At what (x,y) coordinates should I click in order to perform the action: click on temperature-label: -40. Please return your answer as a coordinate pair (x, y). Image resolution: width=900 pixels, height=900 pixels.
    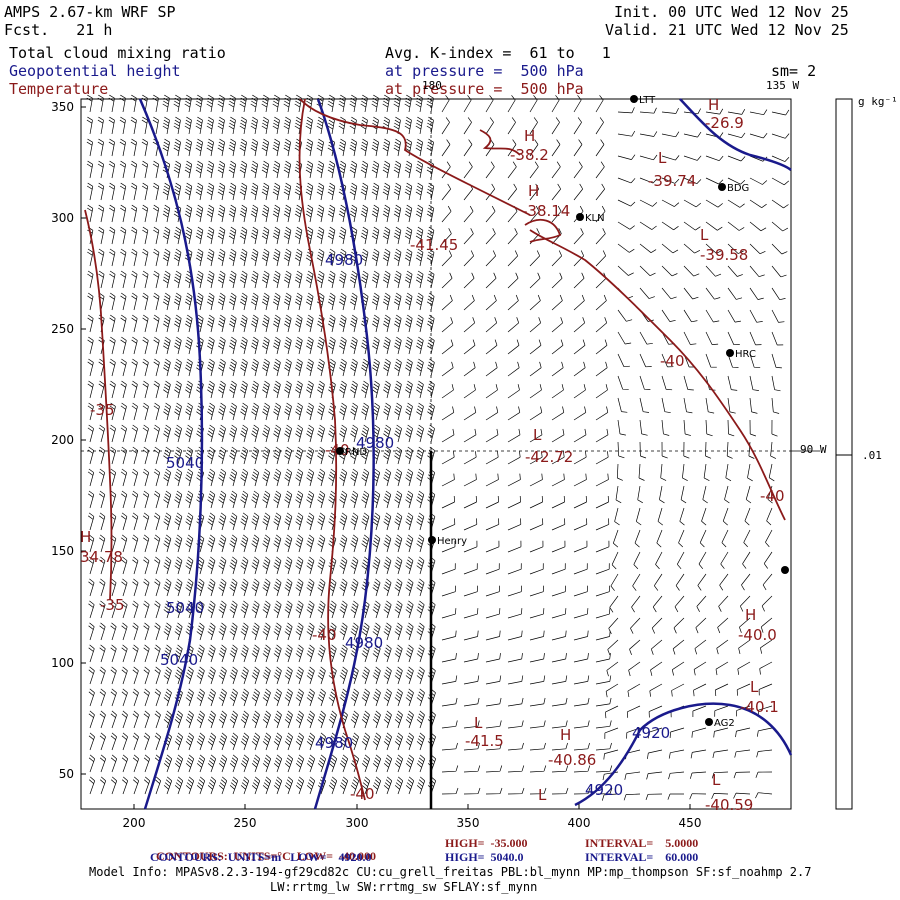
    Looking at the image, I should click on (772, 496).